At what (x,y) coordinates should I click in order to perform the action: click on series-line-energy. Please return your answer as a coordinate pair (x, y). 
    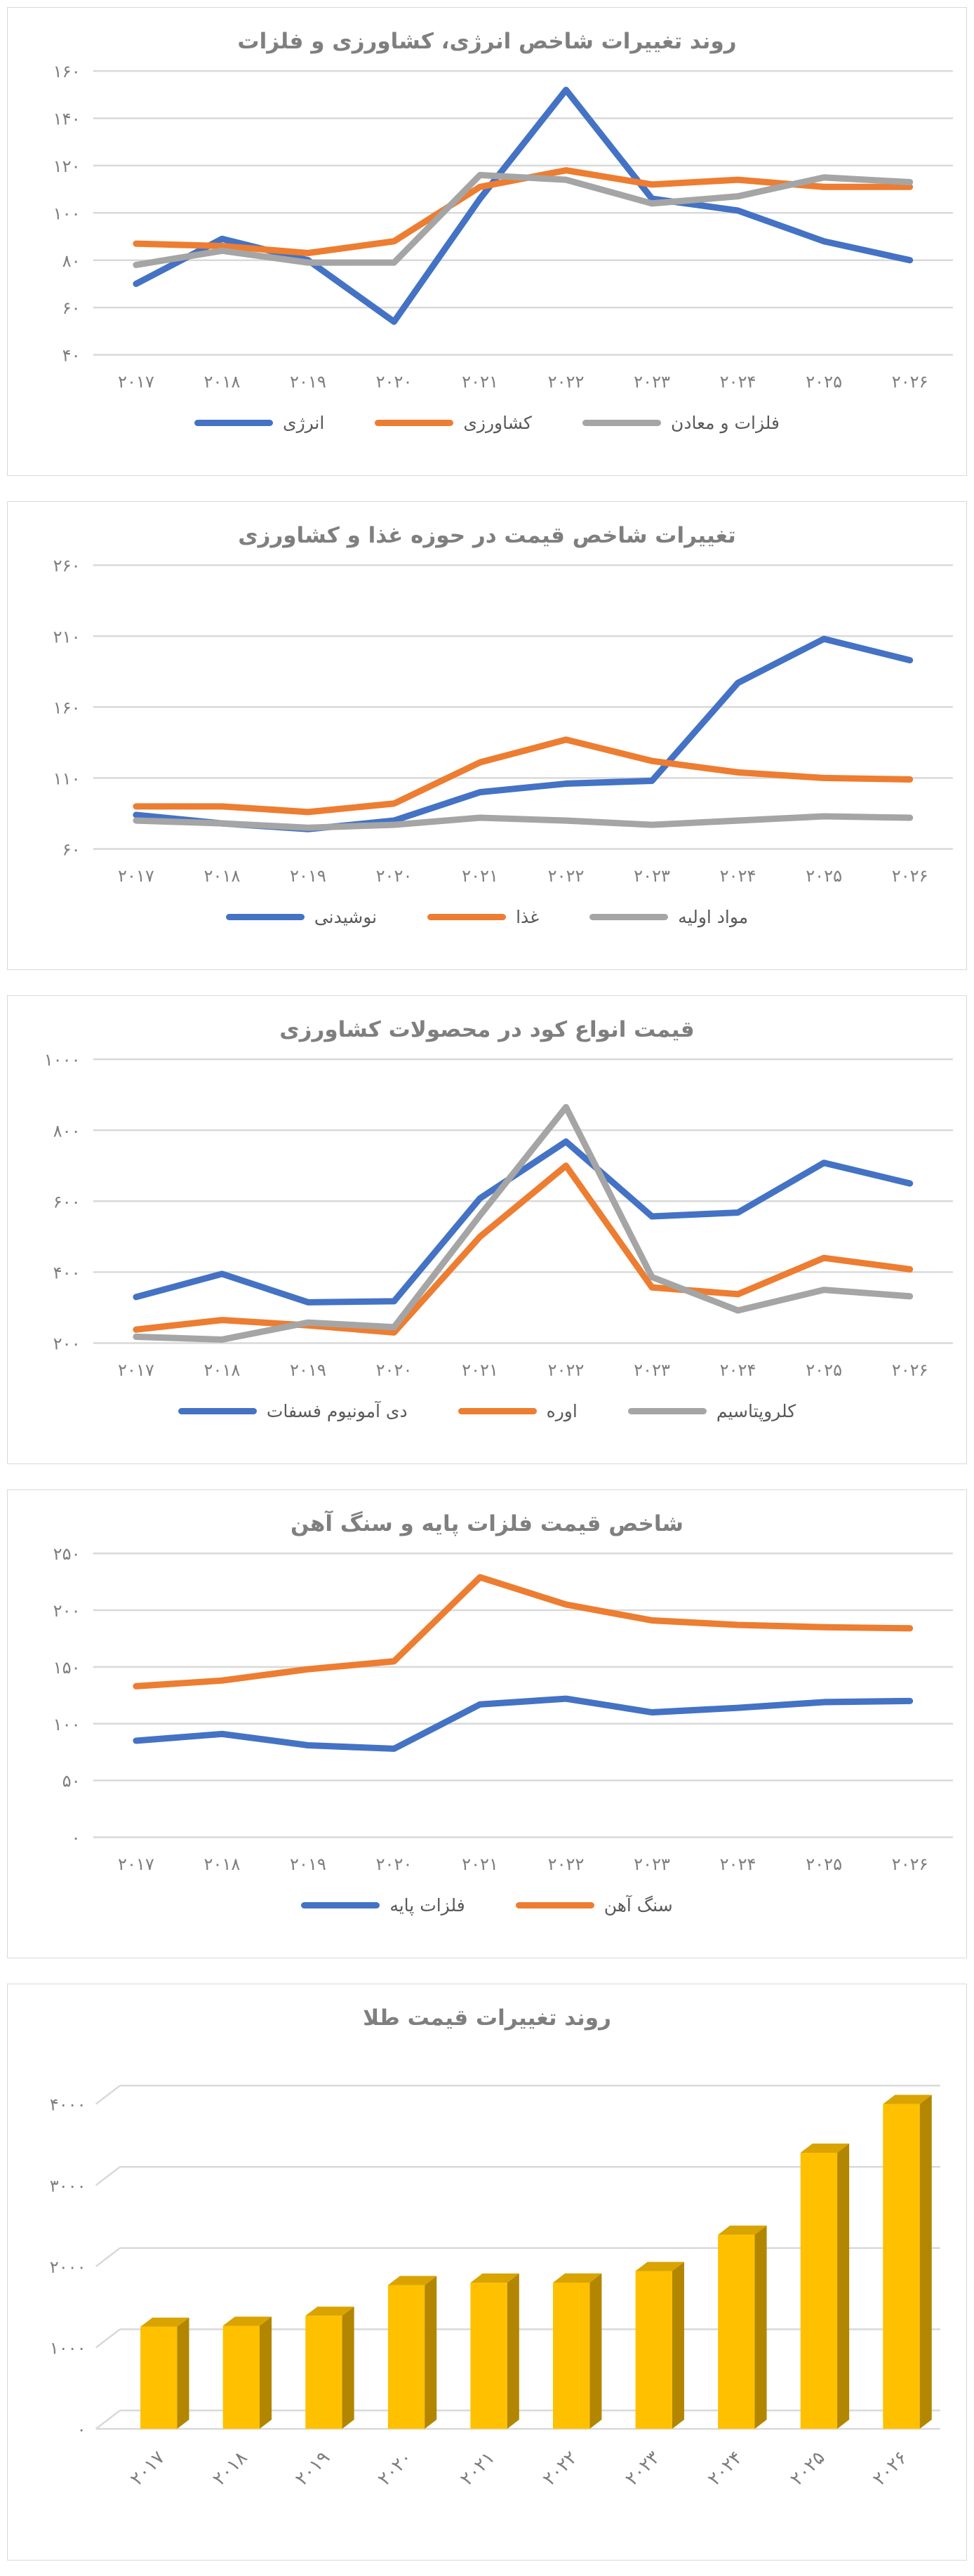
    Looking at the image, I should click on (523, 206).